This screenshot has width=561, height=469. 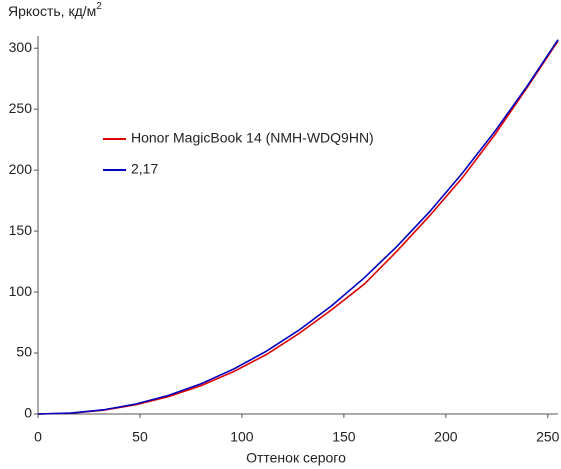 I want to click on x-tick-label: 50, so click(x=140, y=437).